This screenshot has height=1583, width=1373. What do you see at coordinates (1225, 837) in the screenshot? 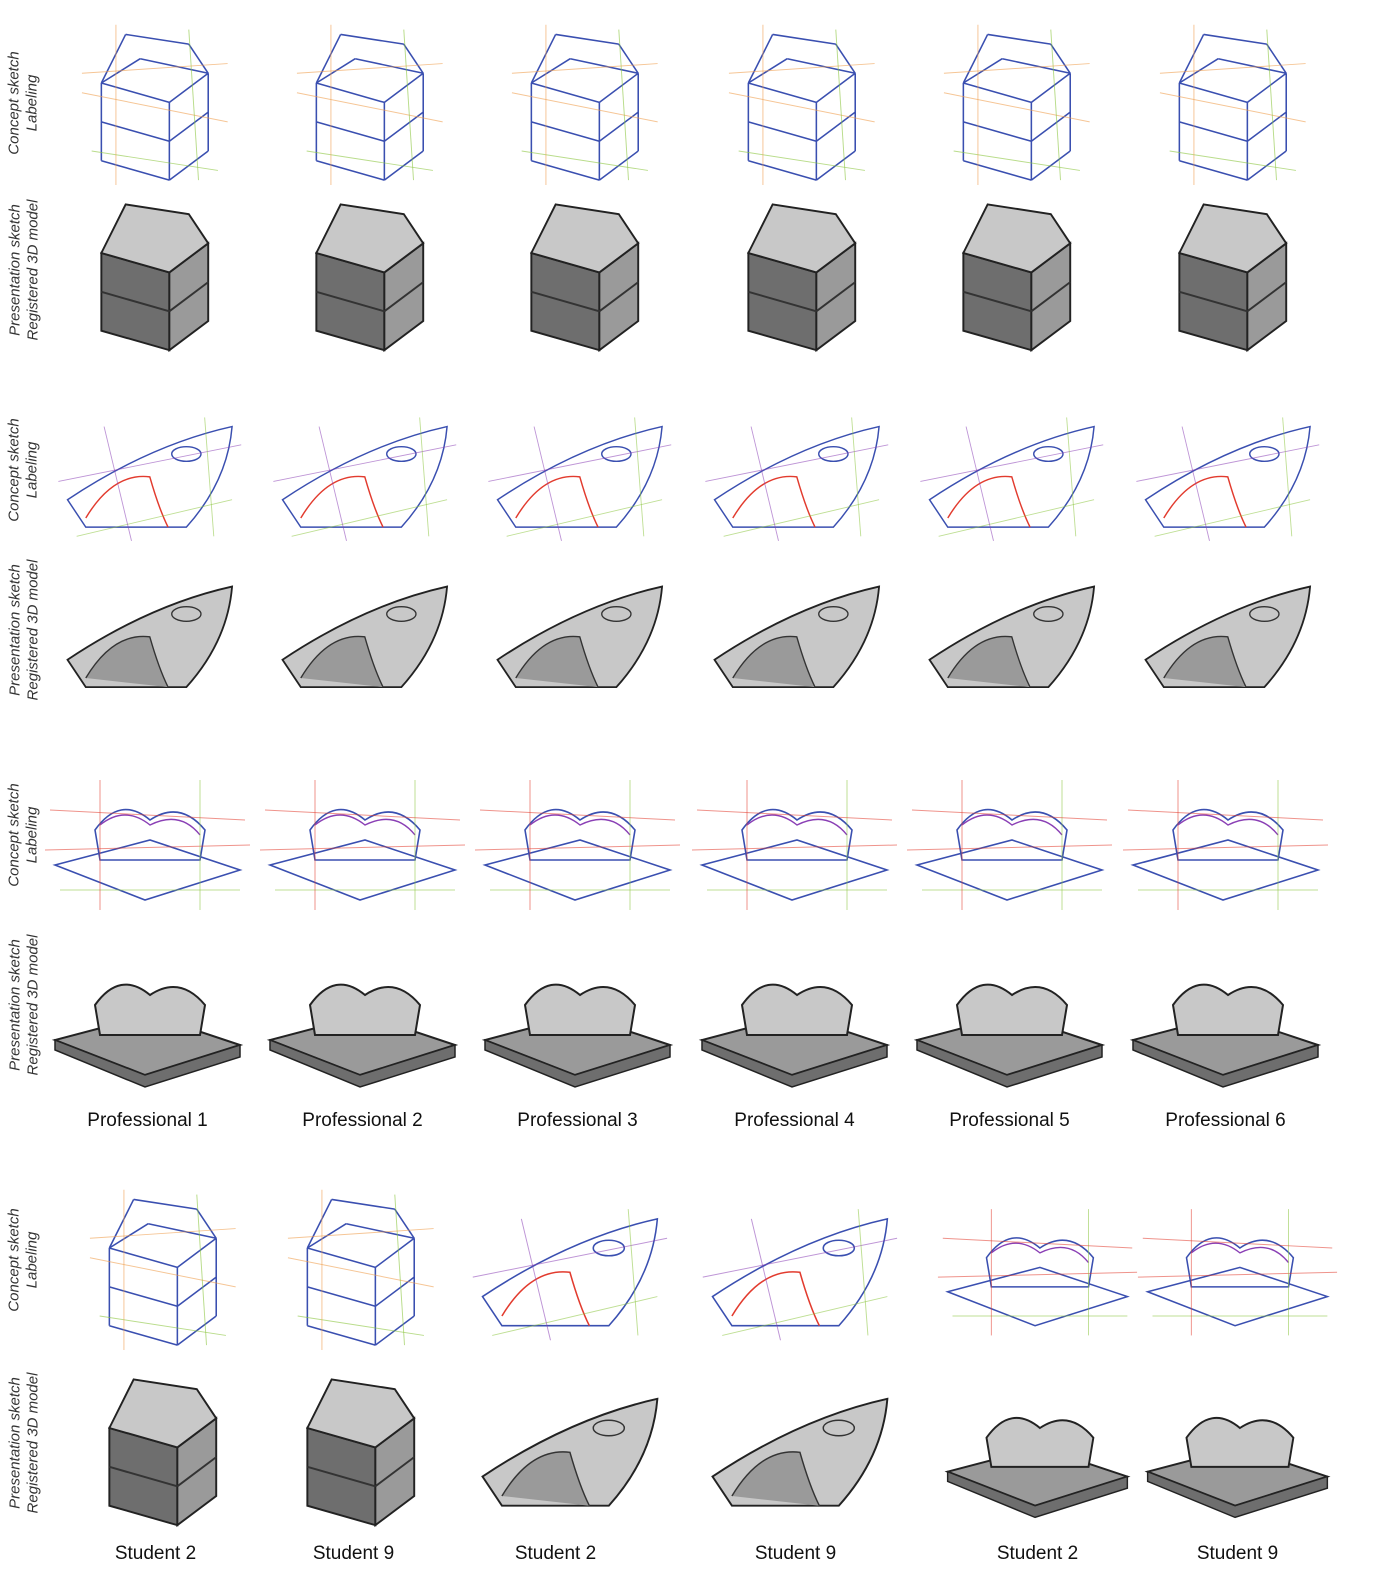
I see `concept-sketch-tray` at bounding box center [1225, 837].